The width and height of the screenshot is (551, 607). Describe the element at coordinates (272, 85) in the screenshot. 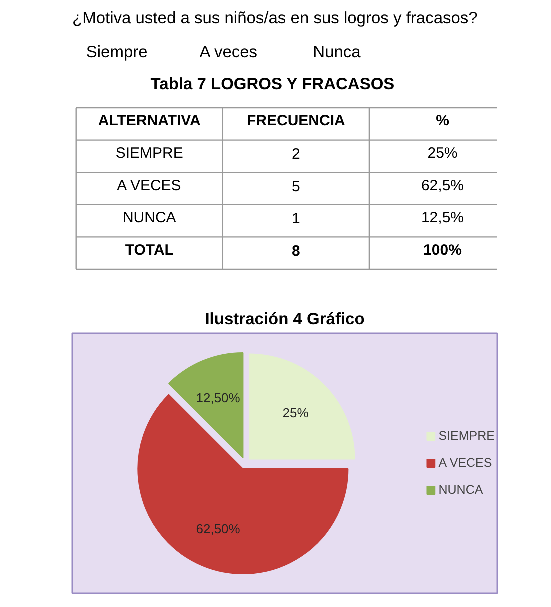

I see `text: Tabla 7 LOGROS Y FRACASOS` at that location.